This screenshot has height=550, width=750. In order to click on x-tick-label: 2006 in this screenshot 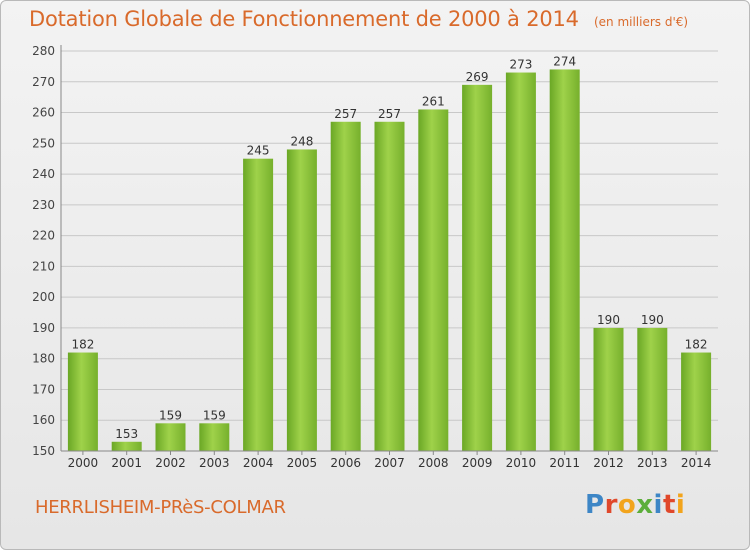, I will do `click(345, 463)`.